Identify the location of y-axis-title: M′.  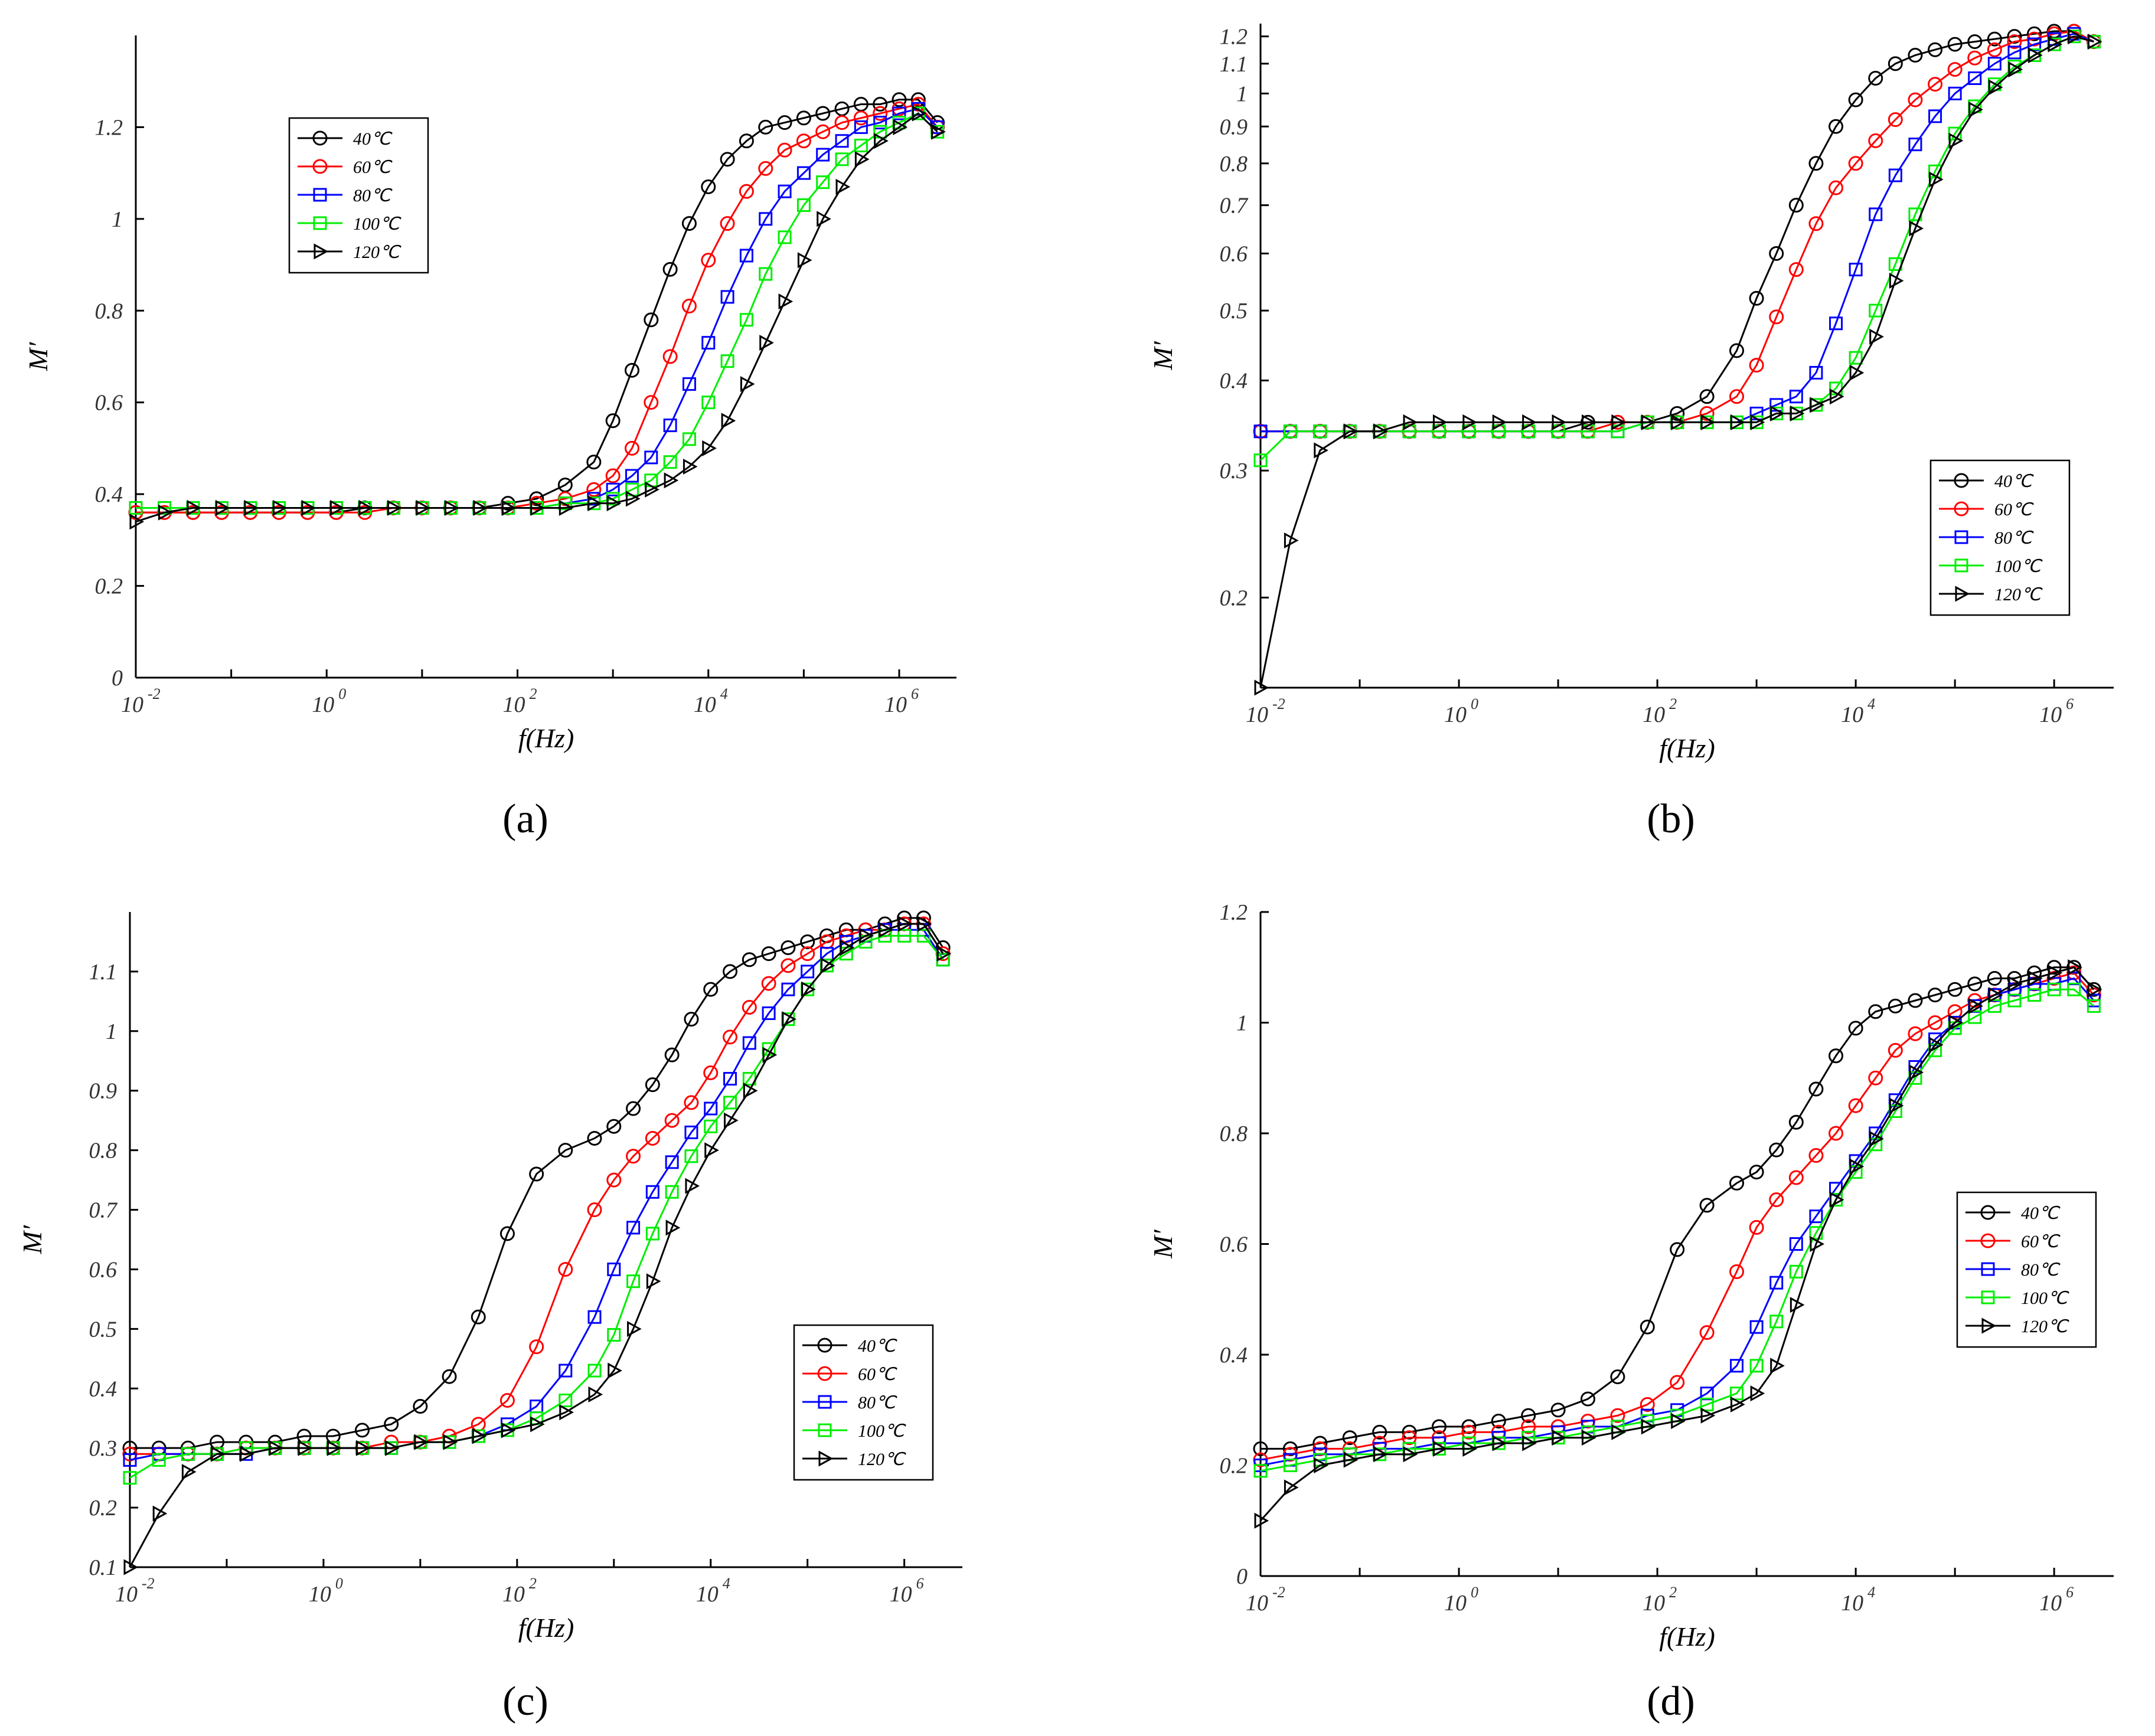
(38, 356).